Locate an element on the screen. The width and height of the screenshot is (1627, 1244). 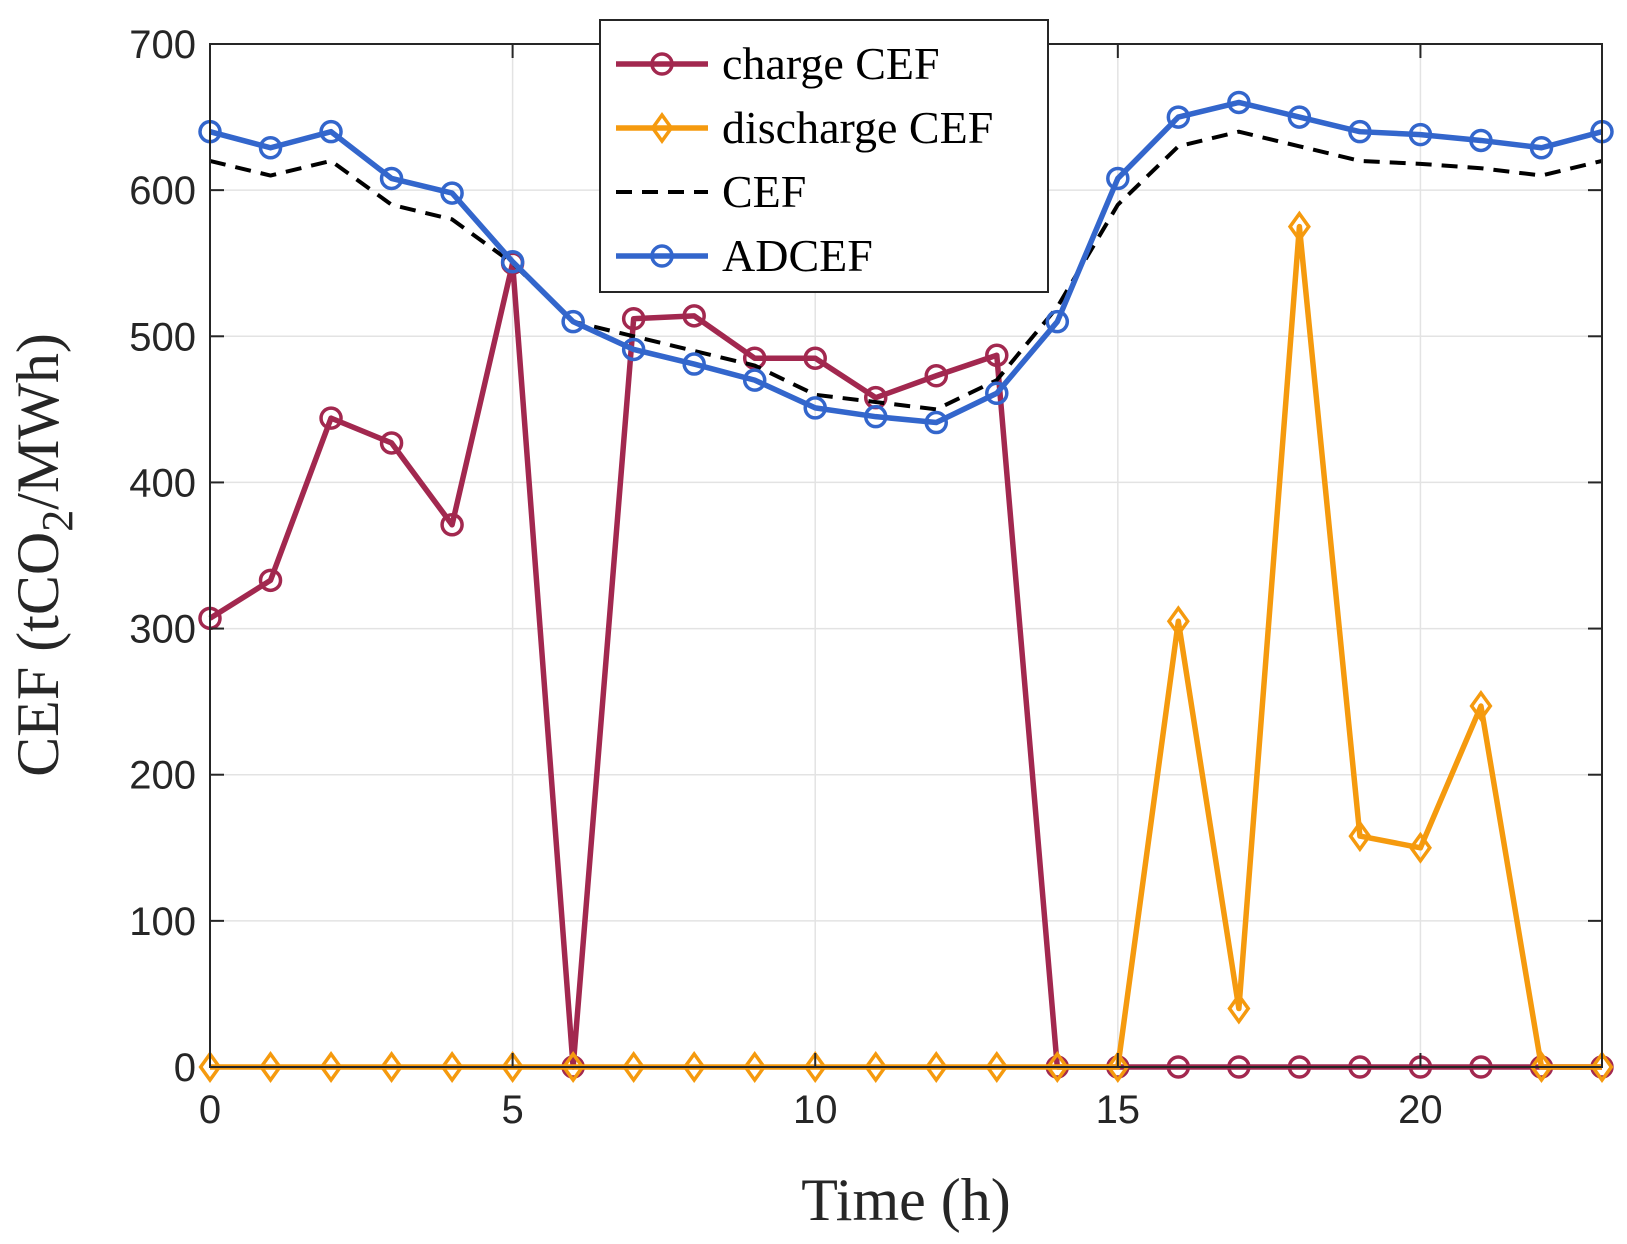
y-tick-label: 400 is located at coordinates (162, 483).